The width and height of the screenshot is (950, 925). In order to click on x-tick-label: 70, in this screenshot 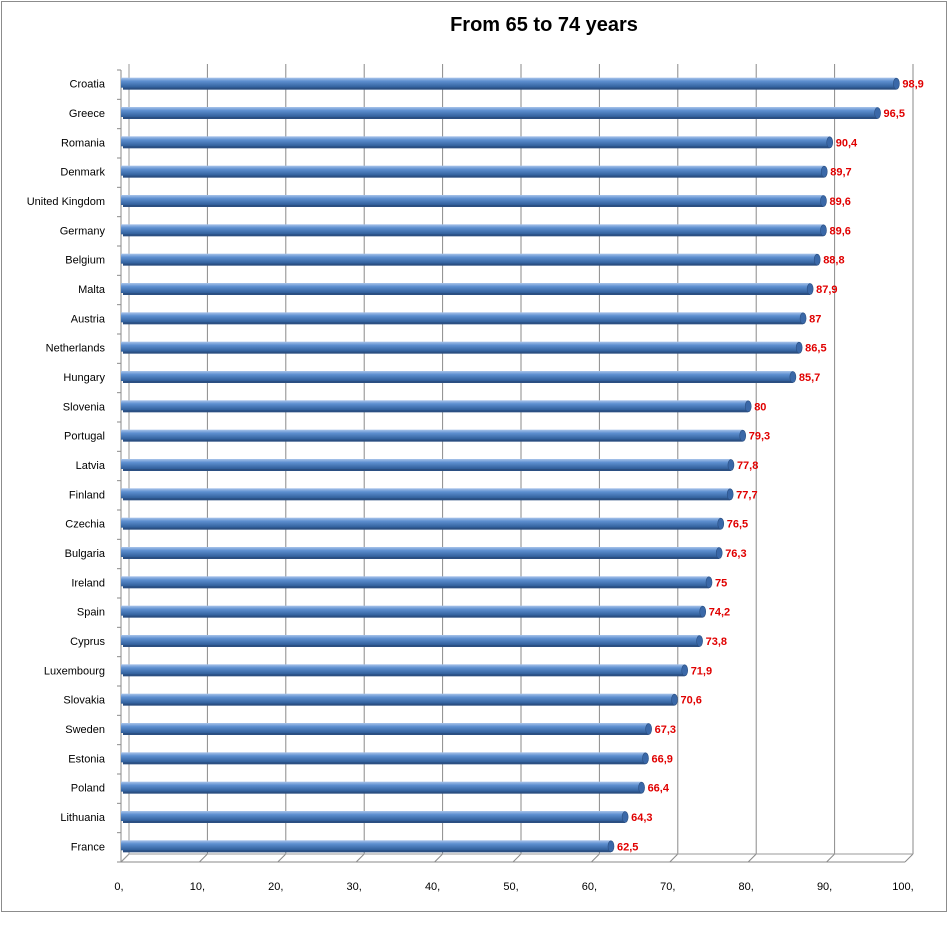, I will do `click(667, 887)`.